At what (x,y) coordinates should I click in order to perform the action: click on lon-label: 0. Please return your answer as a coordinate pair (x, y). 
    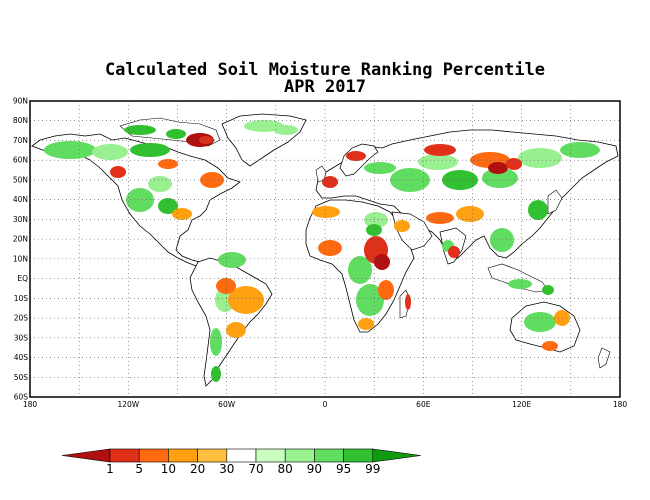
    Looking at the image, I should click on (325, 404).